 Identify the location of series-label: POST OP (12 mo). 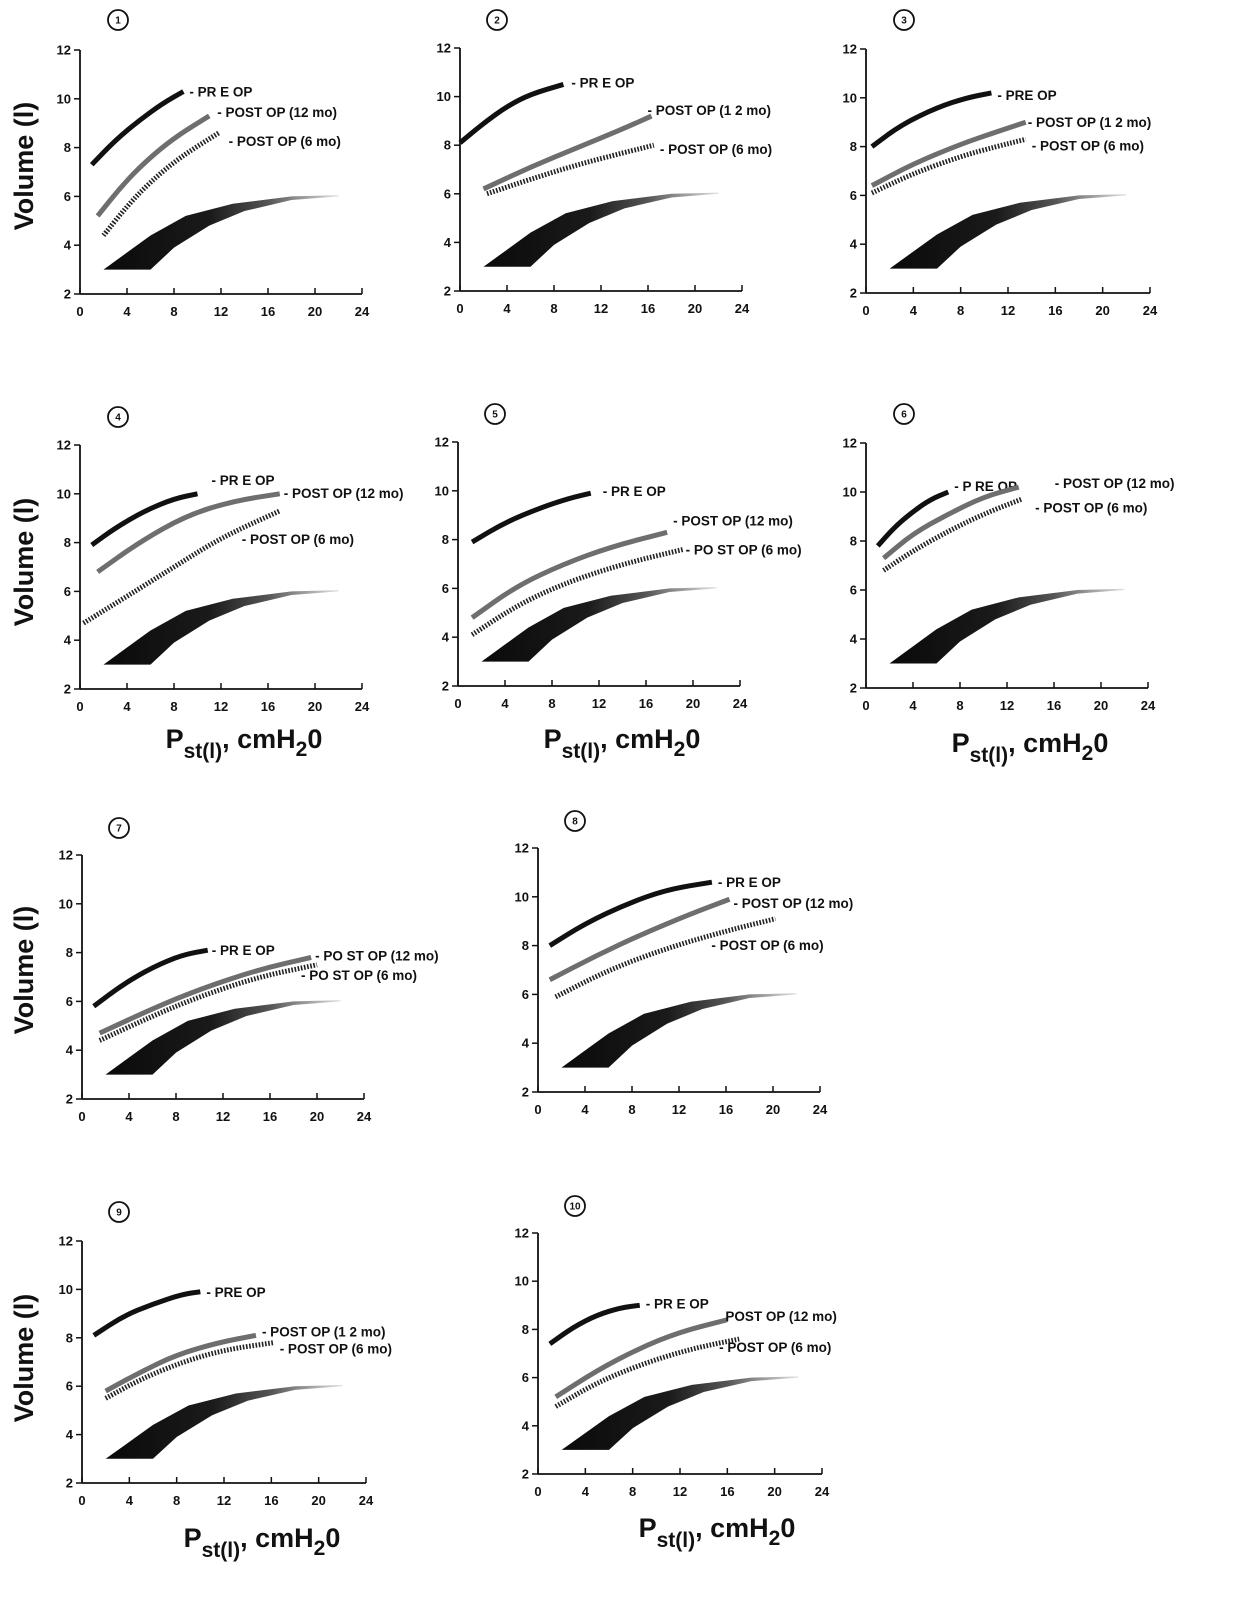
(781, 1316).